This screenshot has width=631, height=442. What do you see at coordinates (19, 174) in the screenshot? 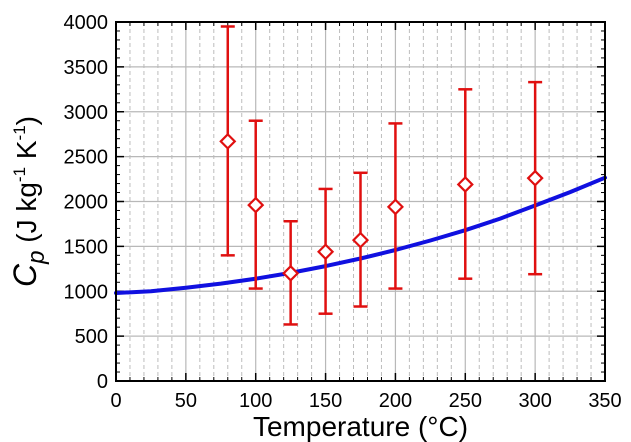
I see `y-axis-label-exponent-1: -1` at bounding box center [19, 174].